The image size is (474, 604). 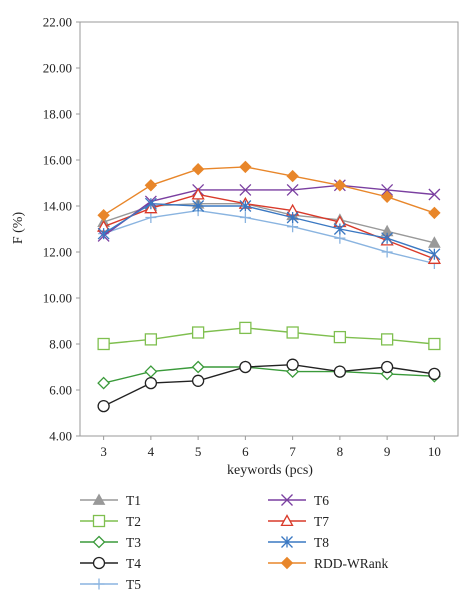 I want to click on legend-item: T3, so click(x=110, y=542).